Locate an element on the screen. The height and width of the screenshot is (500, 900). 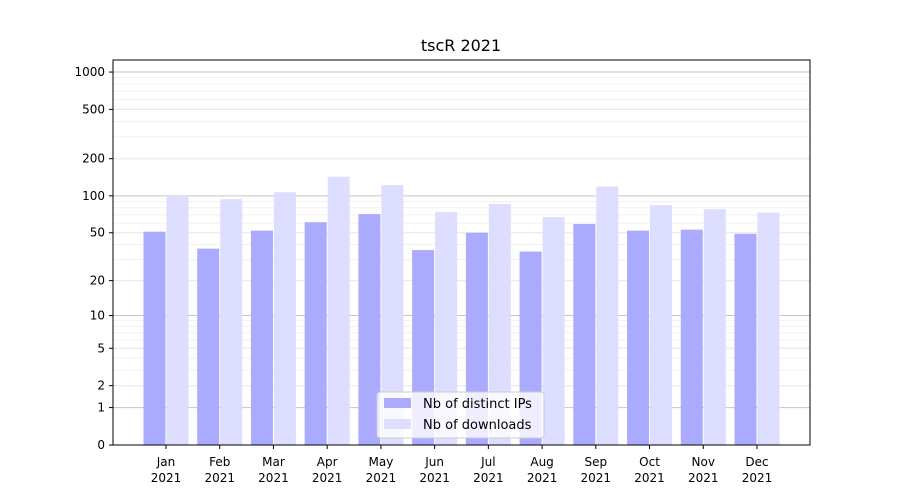
y-axis: 0 1 2 5 10 20 50 100 200 500 1000 is located at coordinates (93, 258).